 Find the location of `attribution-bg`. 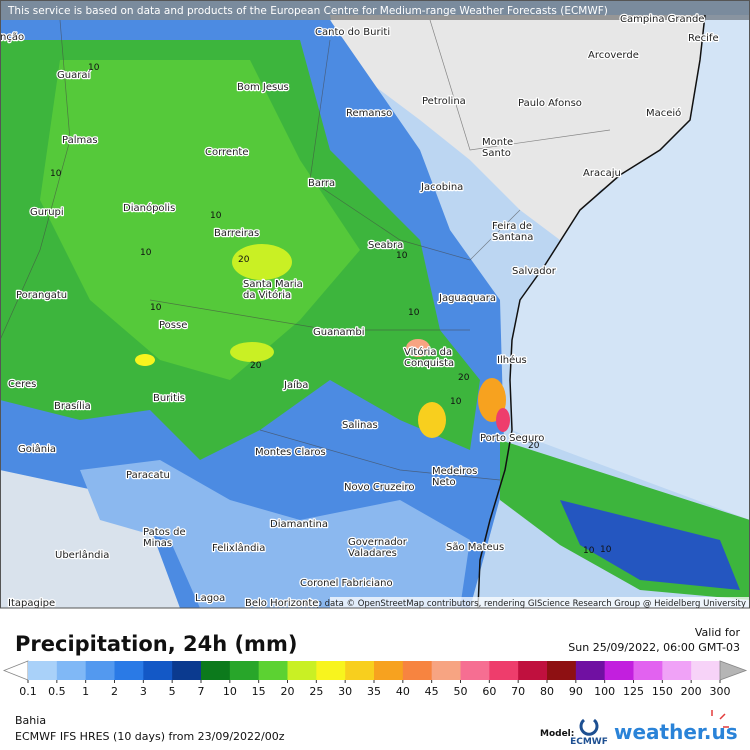

attribution-bg is located at coordinates (540, 602).